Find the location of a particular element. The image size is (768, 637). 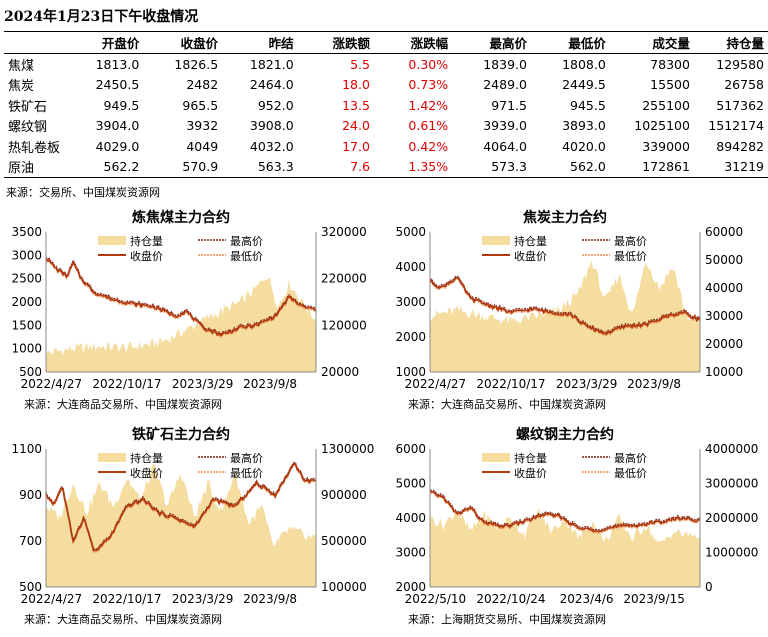

table-cell: 3893.0 is located at coordinates (584, 126).